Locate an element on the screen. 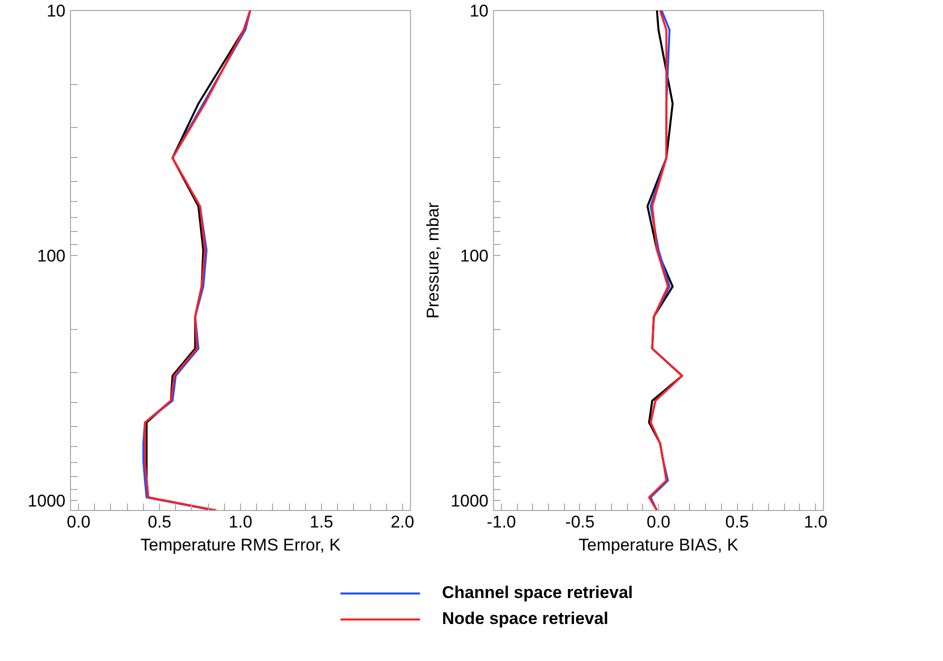 The height and width of the screenshot is (661, 943). y-axis-title: Pressure, mbar is located at coordinates (433, 260).